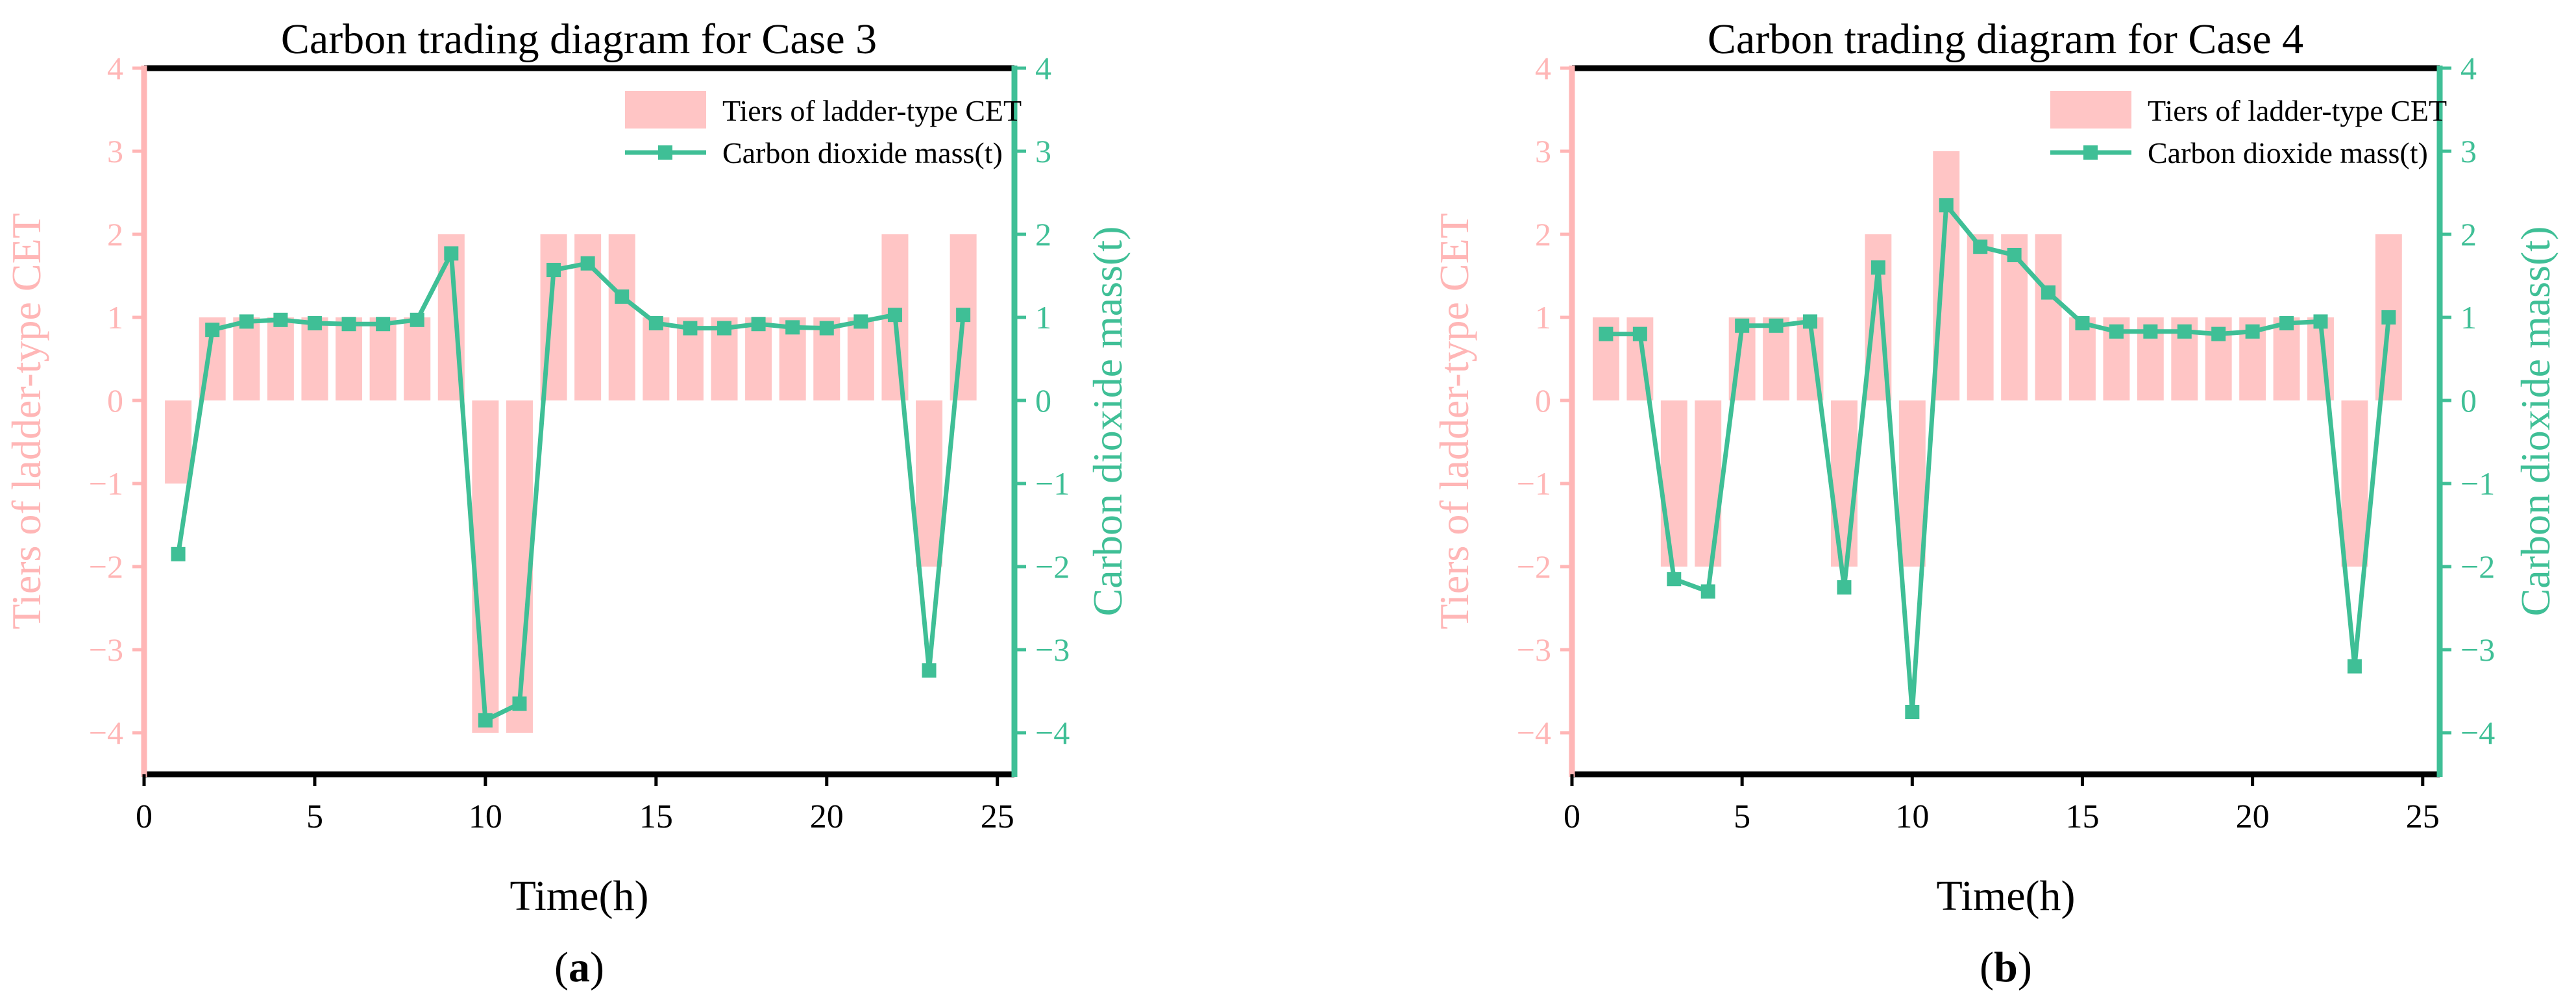 Image resolution: width=2576 pixels, height=1006 pixels. Describe the element at coordinates (665, 110) in the screenshot. I see `legend-bar-swatch` at that location.